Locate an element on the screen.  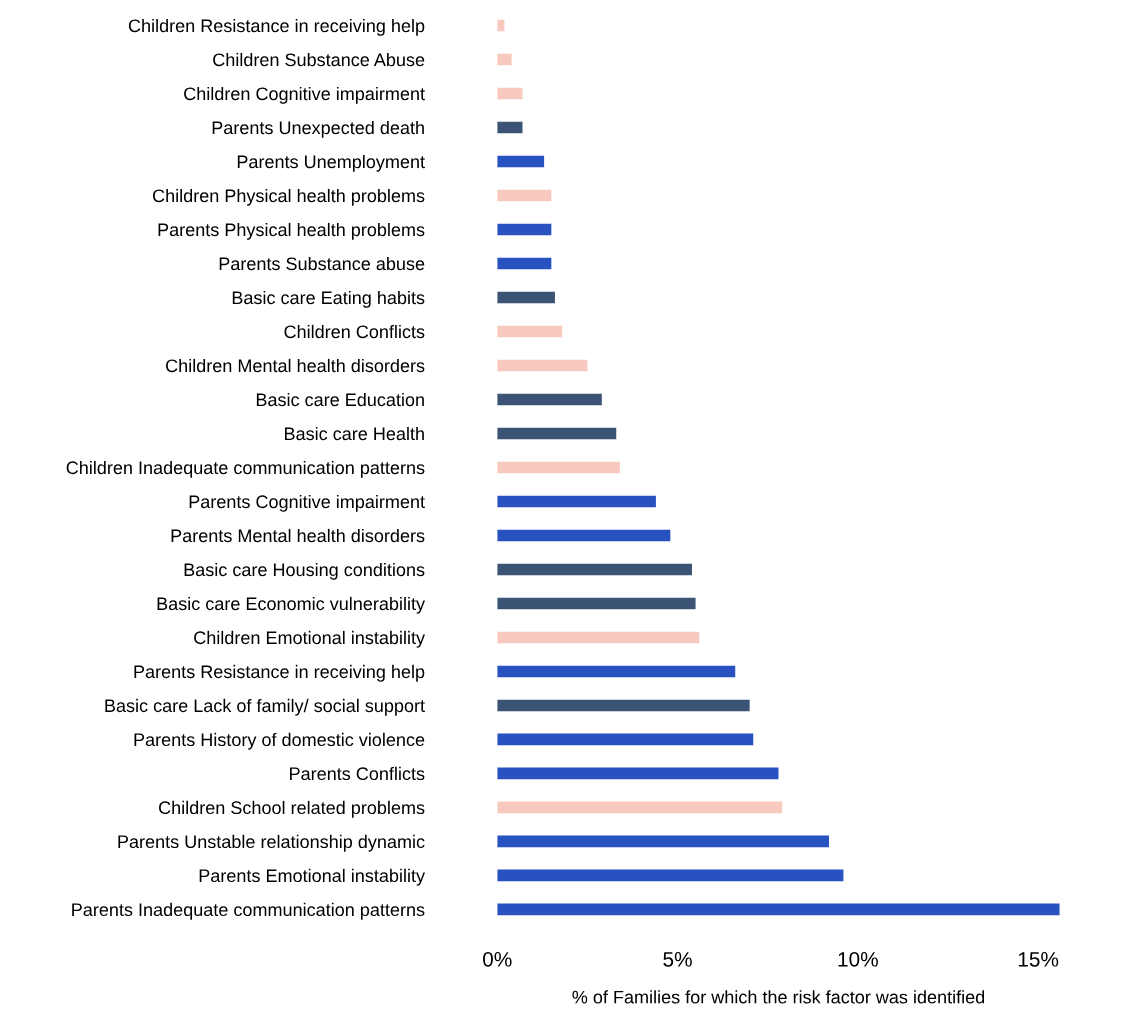
y-tick-label: Basic care Health is located at coordinates (354, 433).